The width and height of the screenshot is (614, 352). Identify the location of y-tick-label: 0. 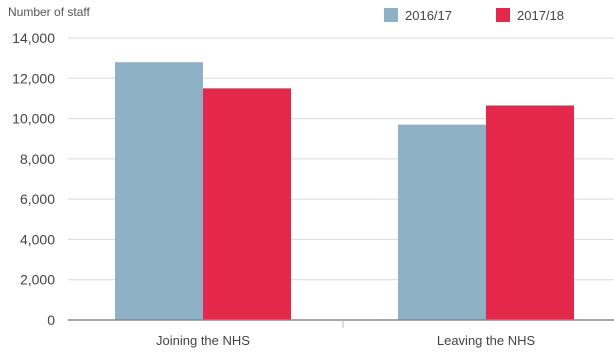
(51, 320).